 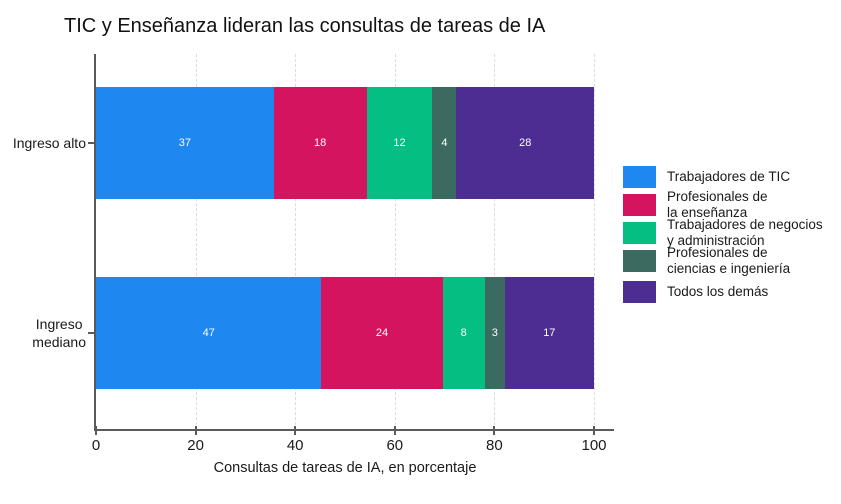 I want to click on bar-segment: 47, so click(x=209, y=333).